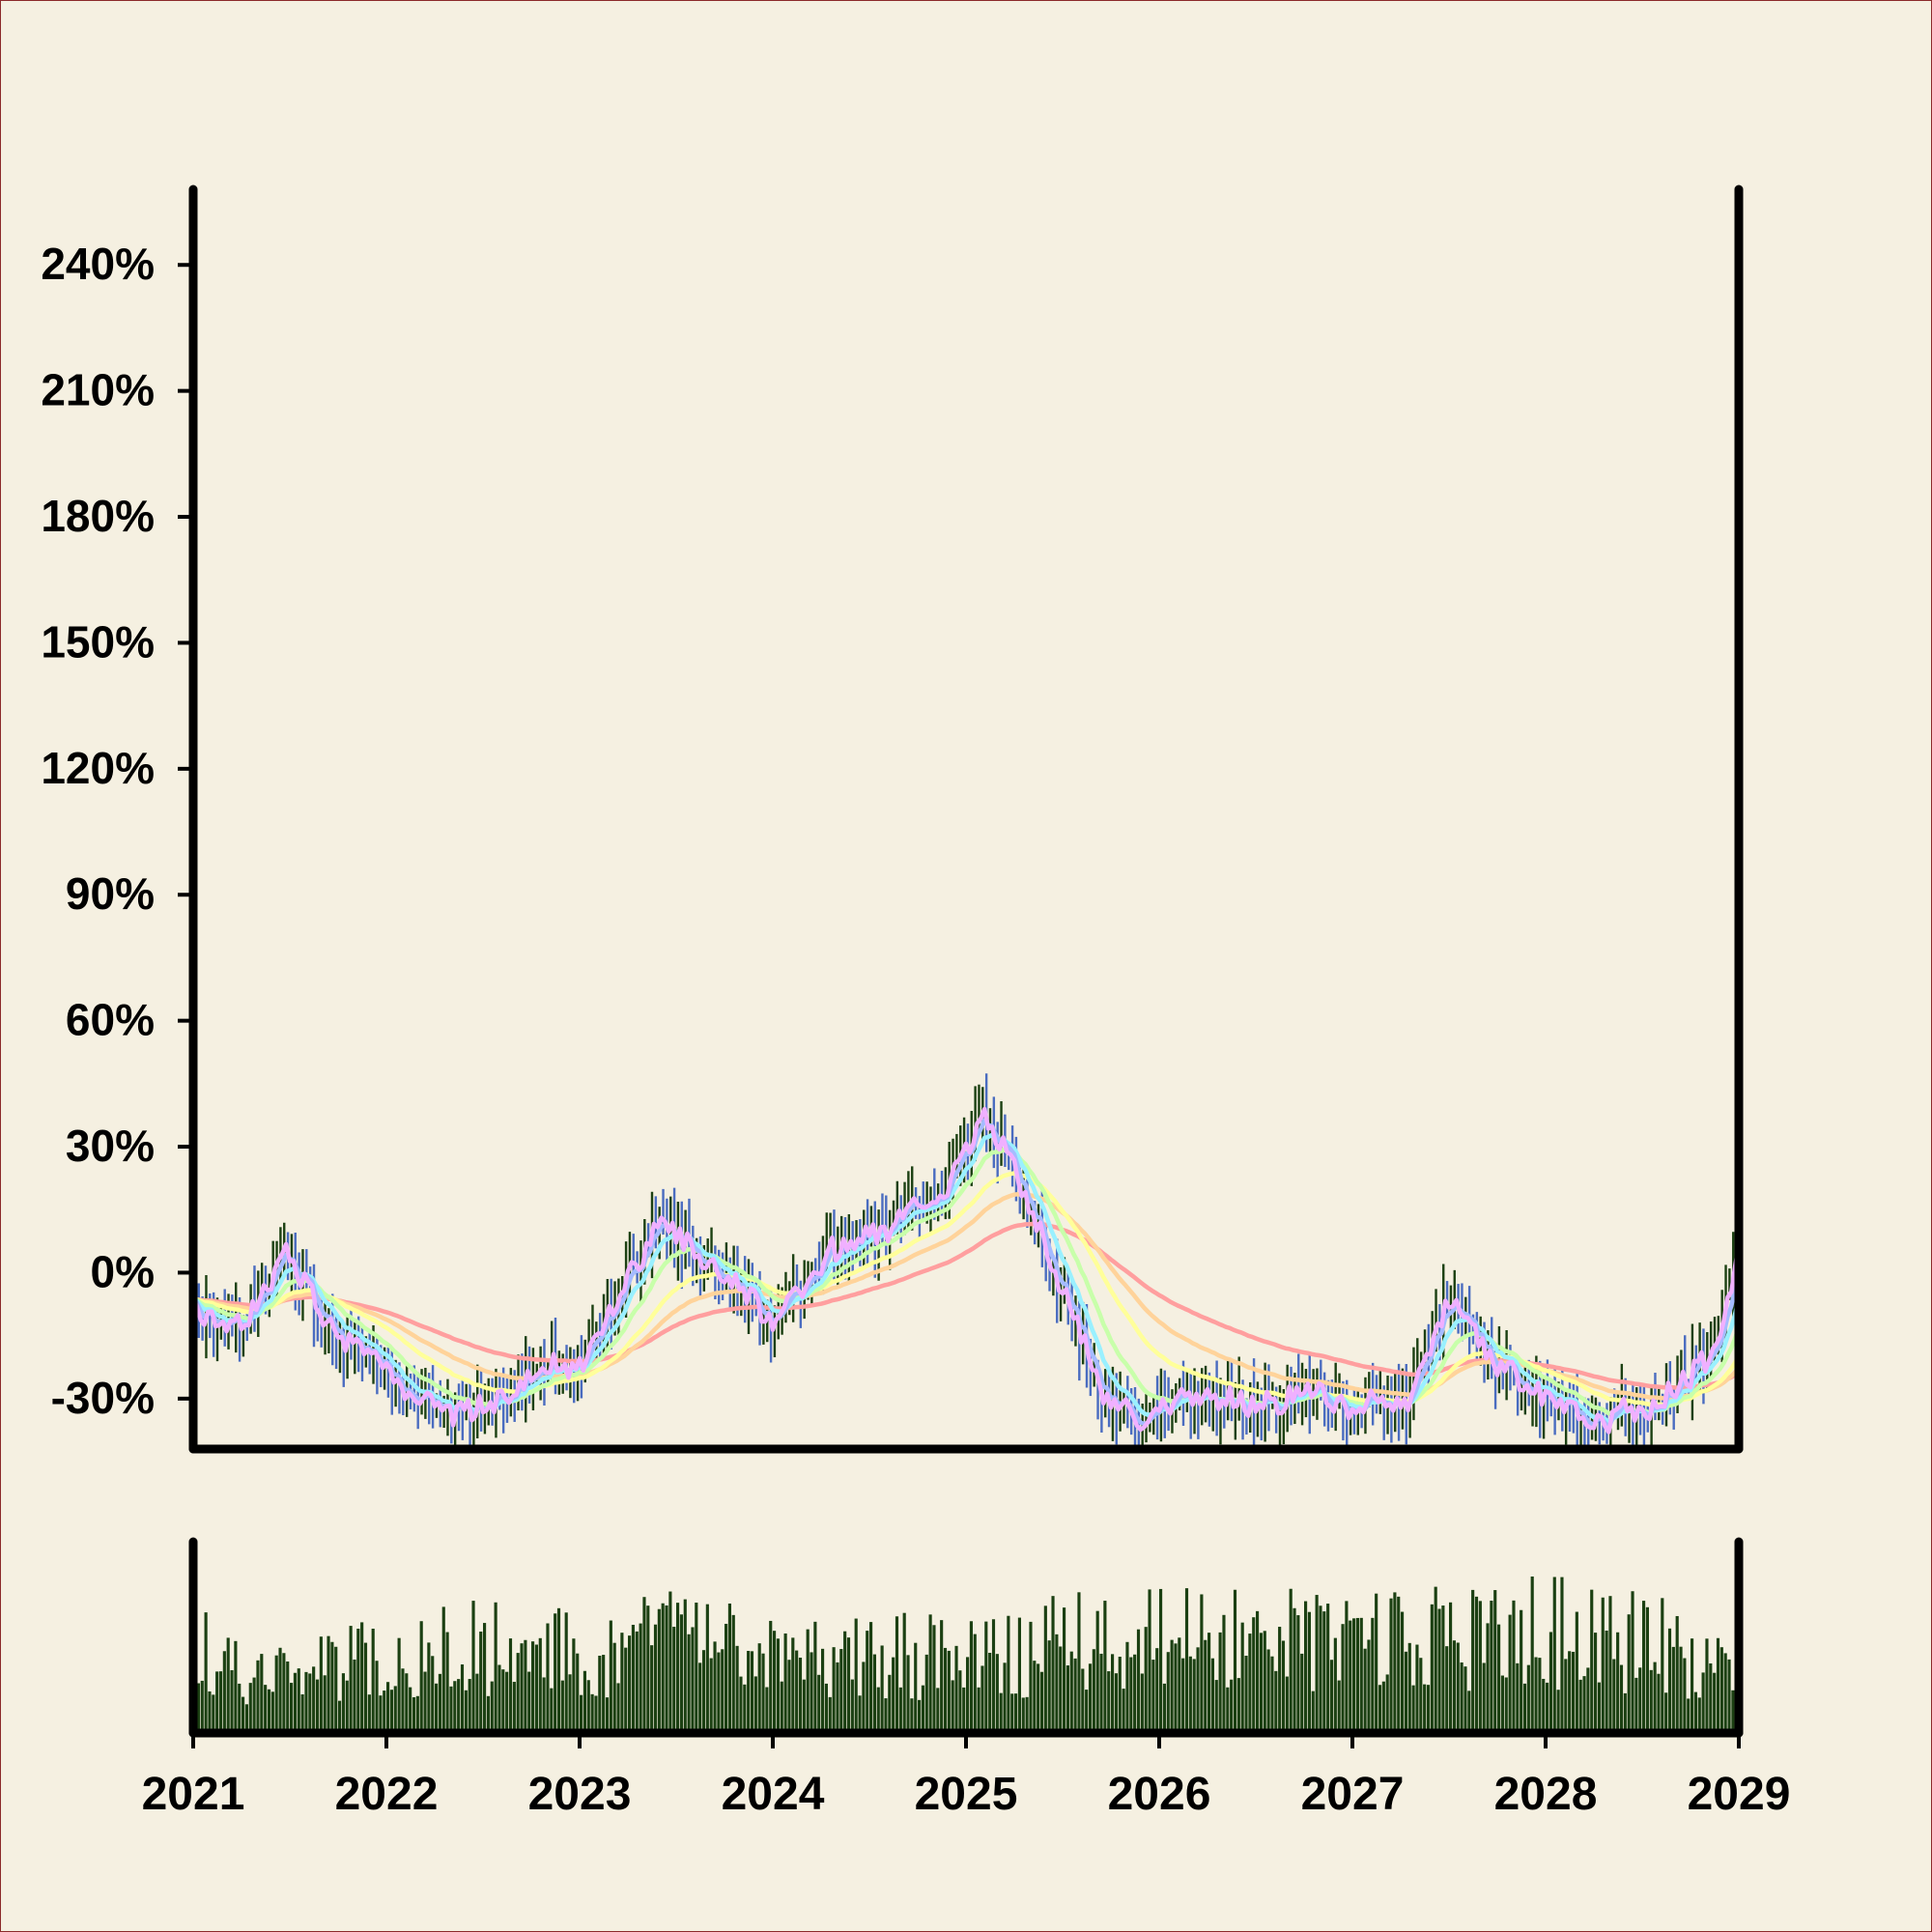  Describe the element at coordinates (1739, 1794) in the screenshot. I see `x-tick-label: 2029` at that location.